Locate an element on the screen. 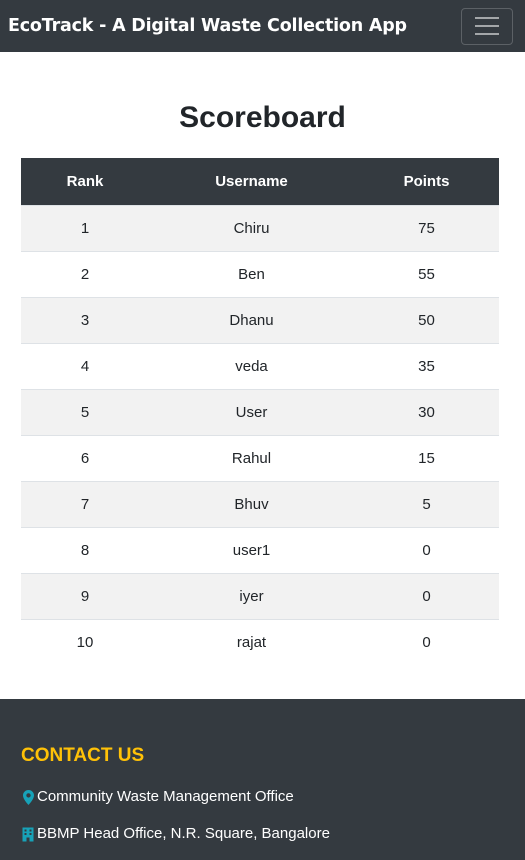 The image size is (525, 860). table-row: 5 User 30 is located at coordinates (260, 412).